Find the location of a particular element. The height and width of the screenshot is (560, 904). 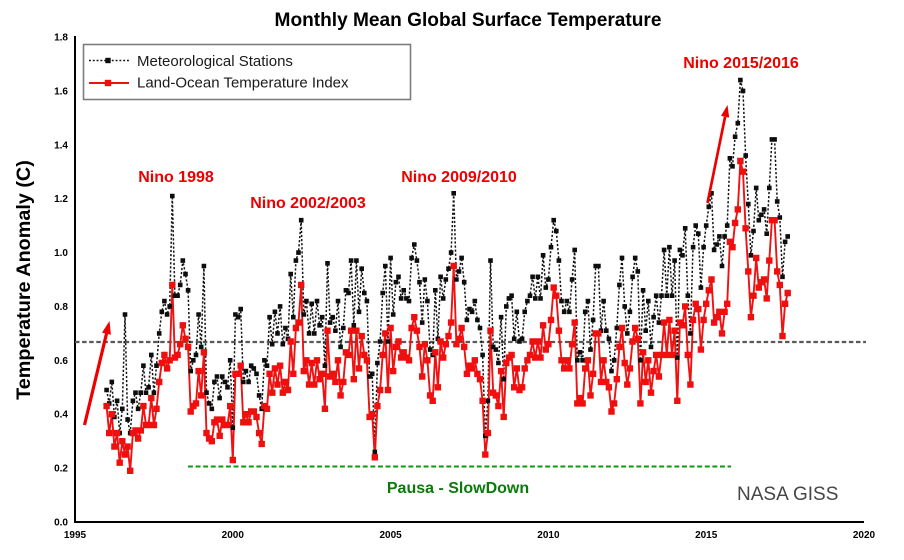

svg-text: Land-Ocean Temperature Index is located at coordinates (243, 83).